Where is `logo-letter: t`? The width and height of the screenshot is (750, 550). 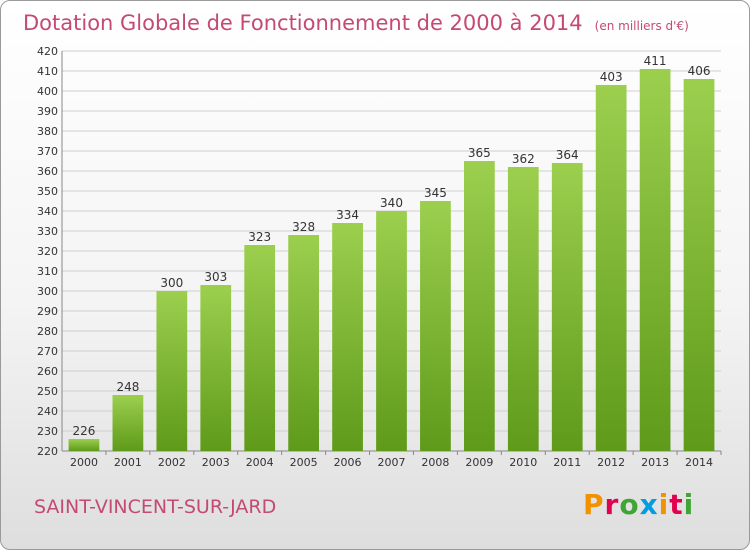 logo-letter: t is located at coordinates (676, 504).